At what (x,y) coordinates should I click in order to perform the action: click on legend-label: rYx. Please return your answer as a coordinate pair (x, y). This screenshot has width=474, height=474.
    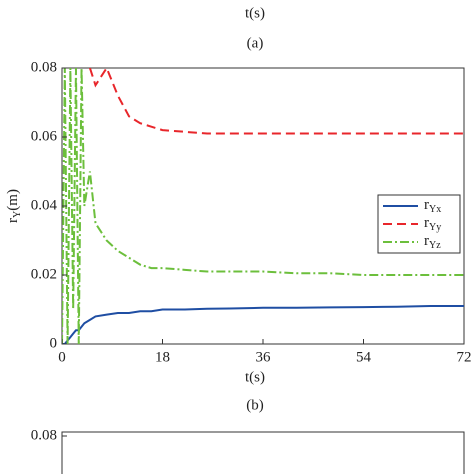
    Looking at the image, I should click on (432, 206).